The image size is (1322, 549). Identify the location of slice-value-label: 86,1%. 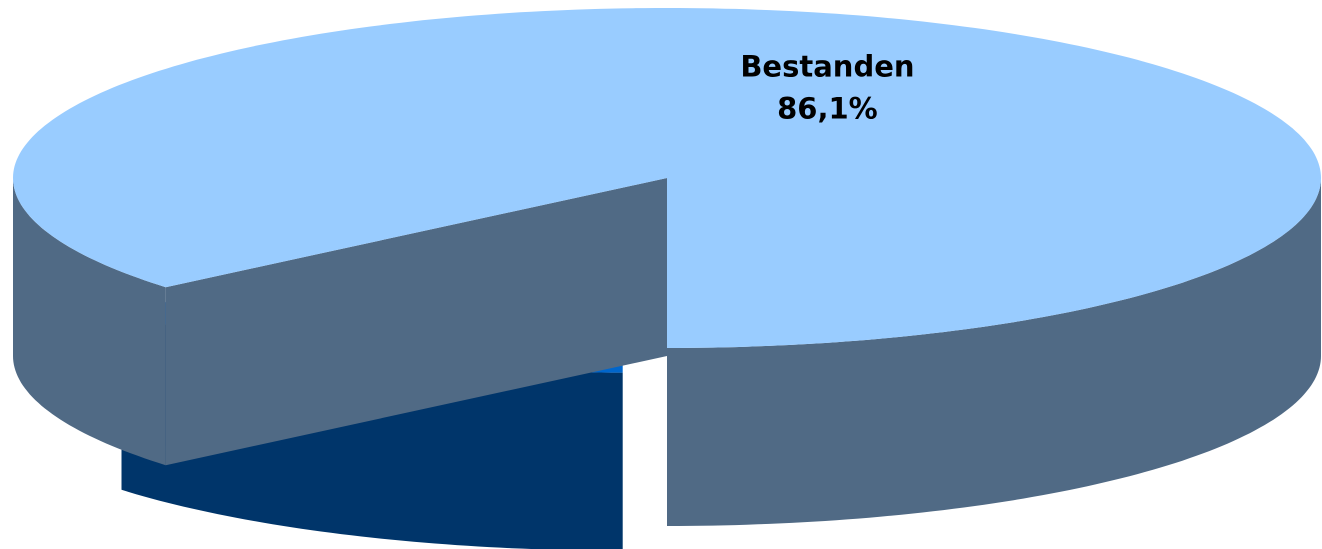
(827, 109).